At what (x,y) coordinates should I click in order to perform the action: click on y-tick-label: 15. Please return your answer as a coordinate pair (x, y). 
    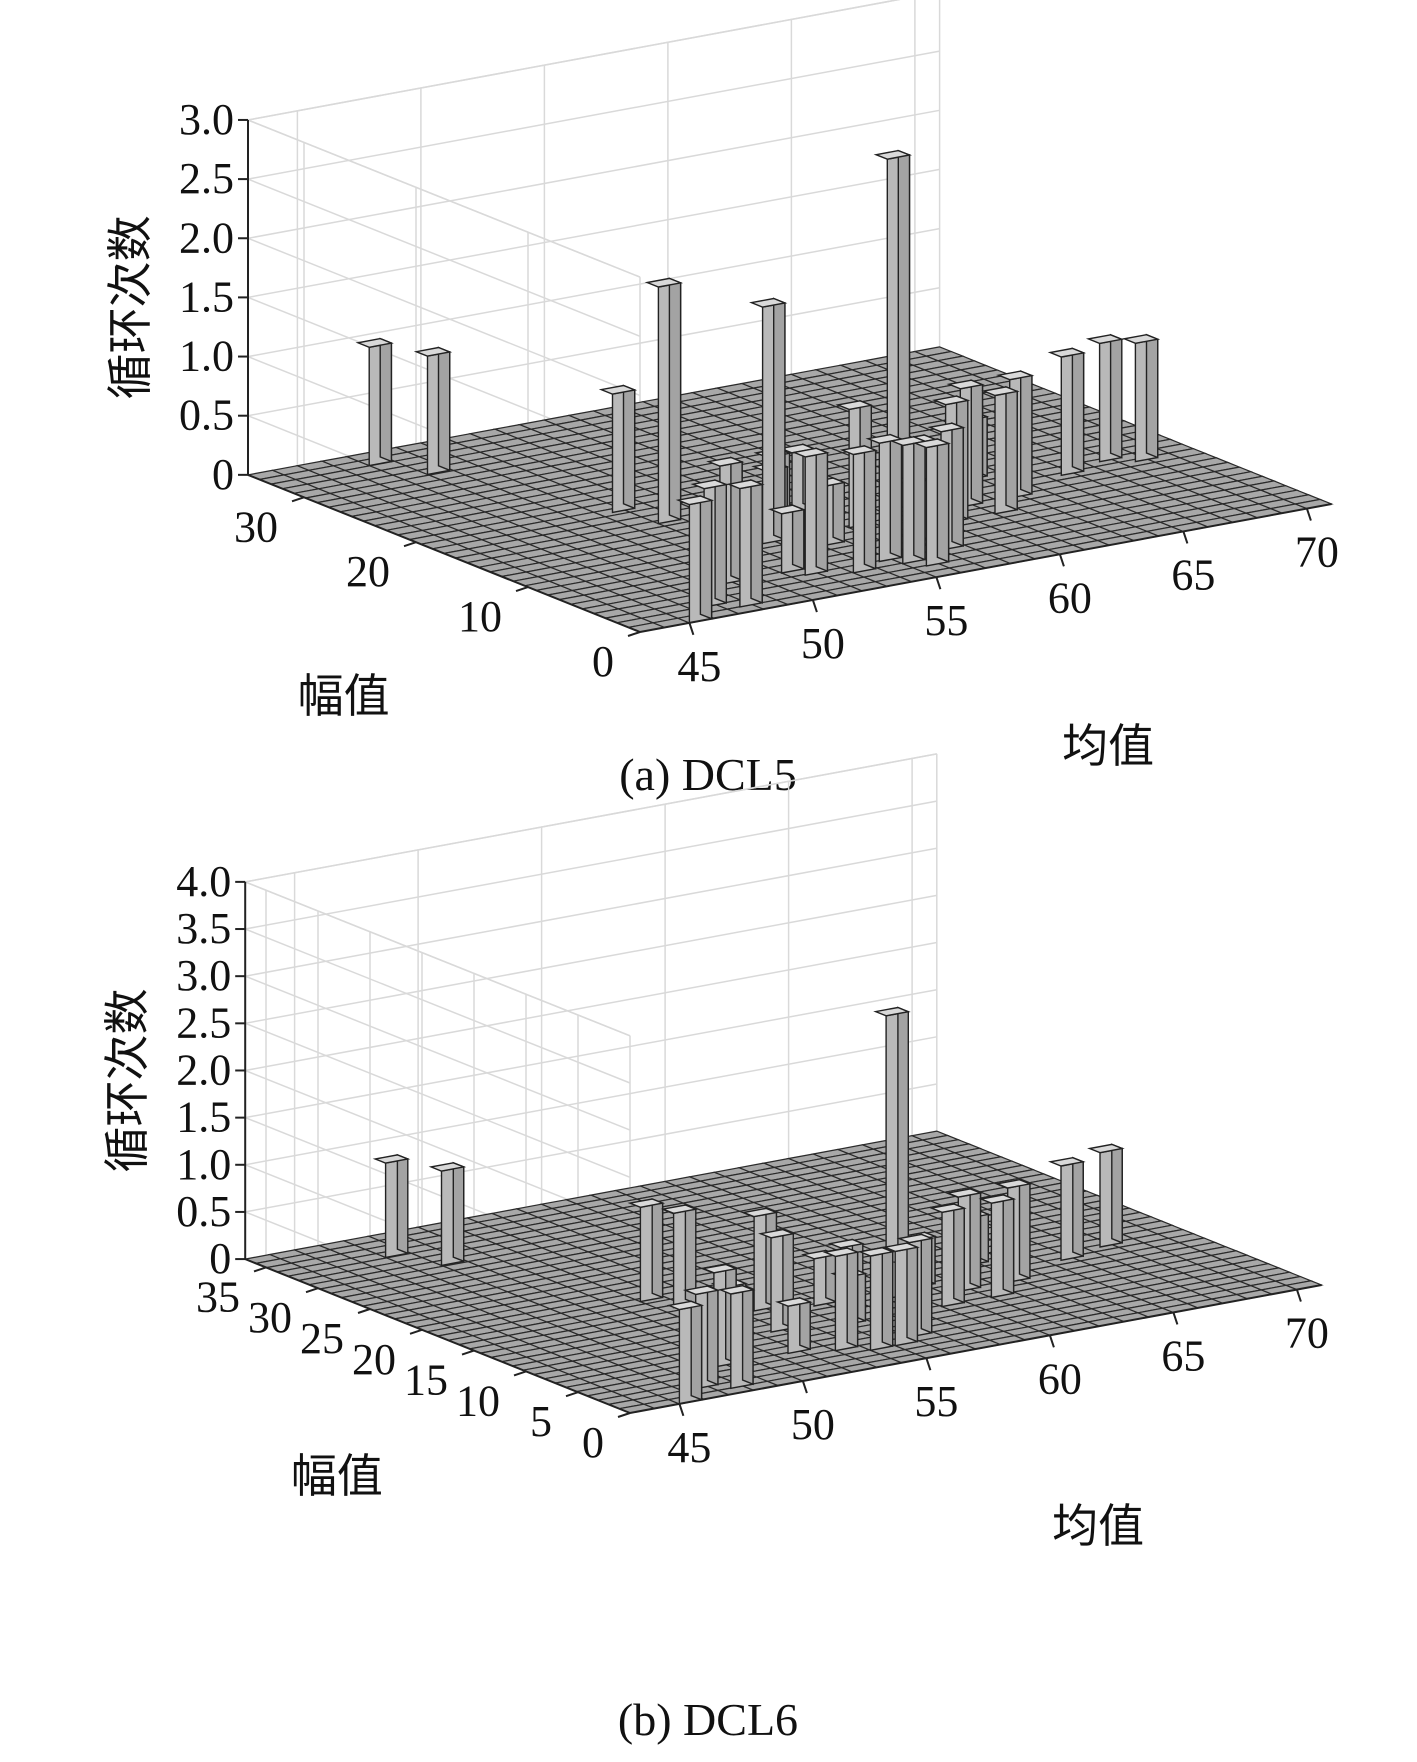
    Looking at the image, I should click on (426, 1380).